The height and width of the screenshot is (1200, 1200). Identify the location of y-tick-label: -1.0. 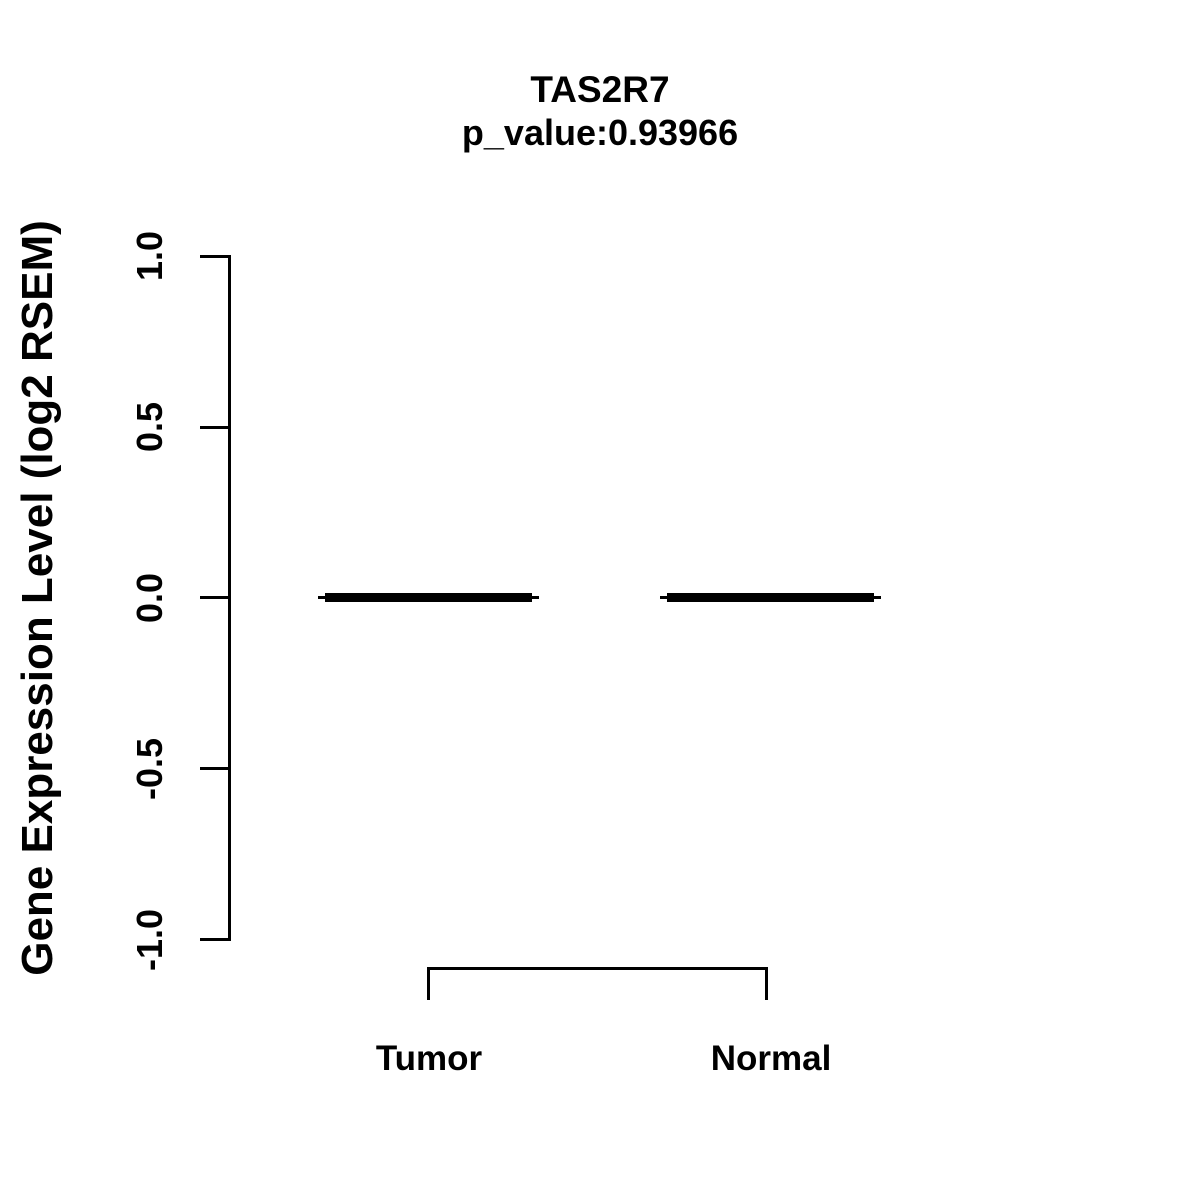
(149, 940).